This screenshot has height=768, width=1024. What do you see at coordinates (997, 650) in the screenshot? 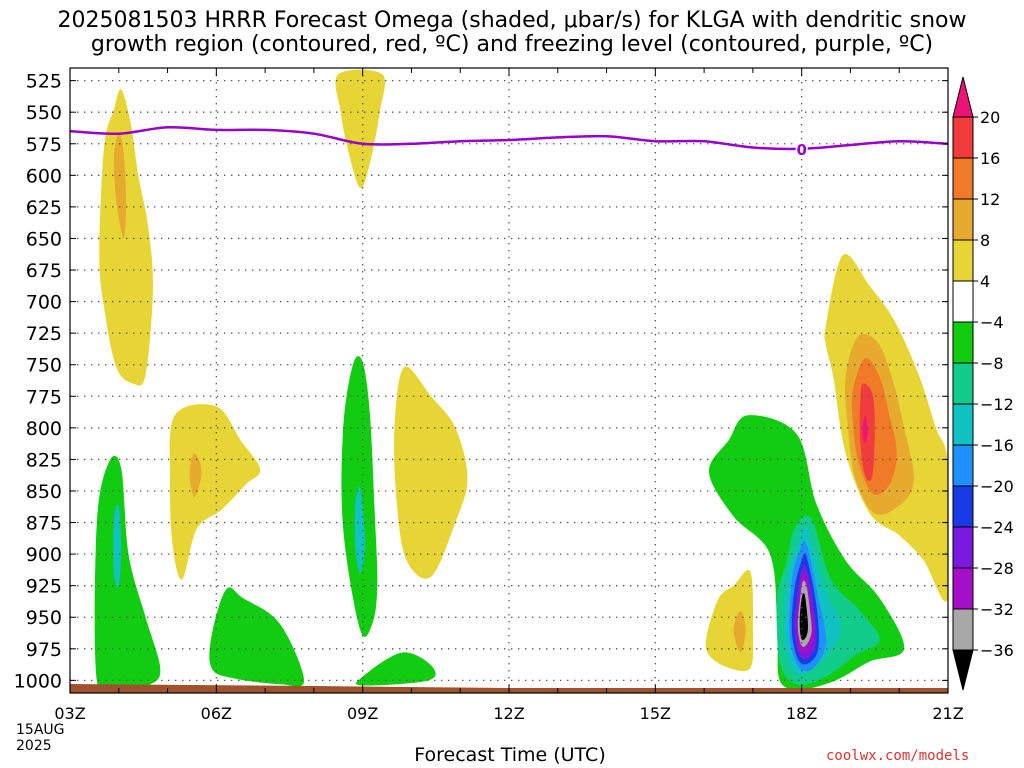
I see `colorbar-label: −36` at bounding box center [997, 650].